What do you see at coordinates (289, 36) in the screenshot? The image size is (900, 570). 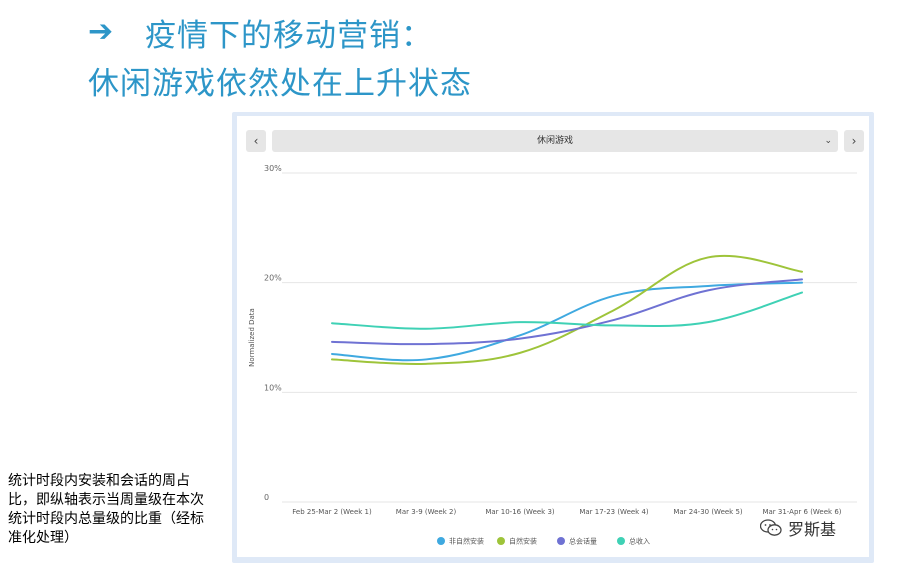 I see `slide-title-line-1: 疫情下的移动营销：` at bounding box center [289, 36].